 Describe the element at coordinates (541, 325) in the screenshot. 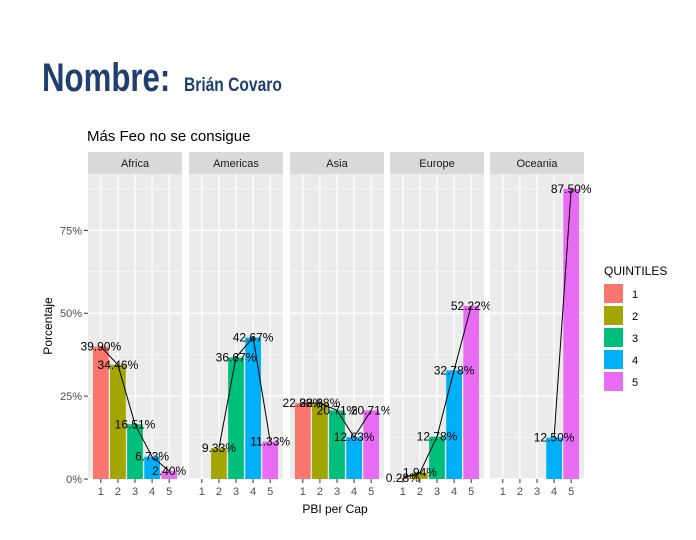

I see `facet-oceania: Oceania 12.50% 87.50% 1 2 3 4 5` at that location.